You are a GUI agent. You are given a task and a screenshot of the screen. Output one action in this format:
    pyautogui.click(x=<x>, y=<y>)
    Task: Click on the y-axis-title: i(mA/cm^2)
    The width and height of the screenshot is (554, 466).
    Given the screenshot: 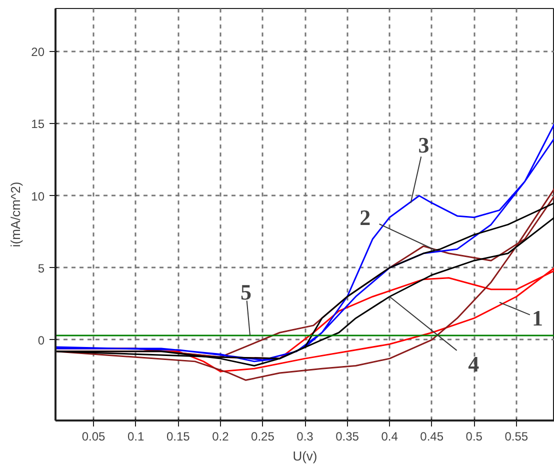 What is the action you would take?
    pyautogui.click(x=16, y=215)
    